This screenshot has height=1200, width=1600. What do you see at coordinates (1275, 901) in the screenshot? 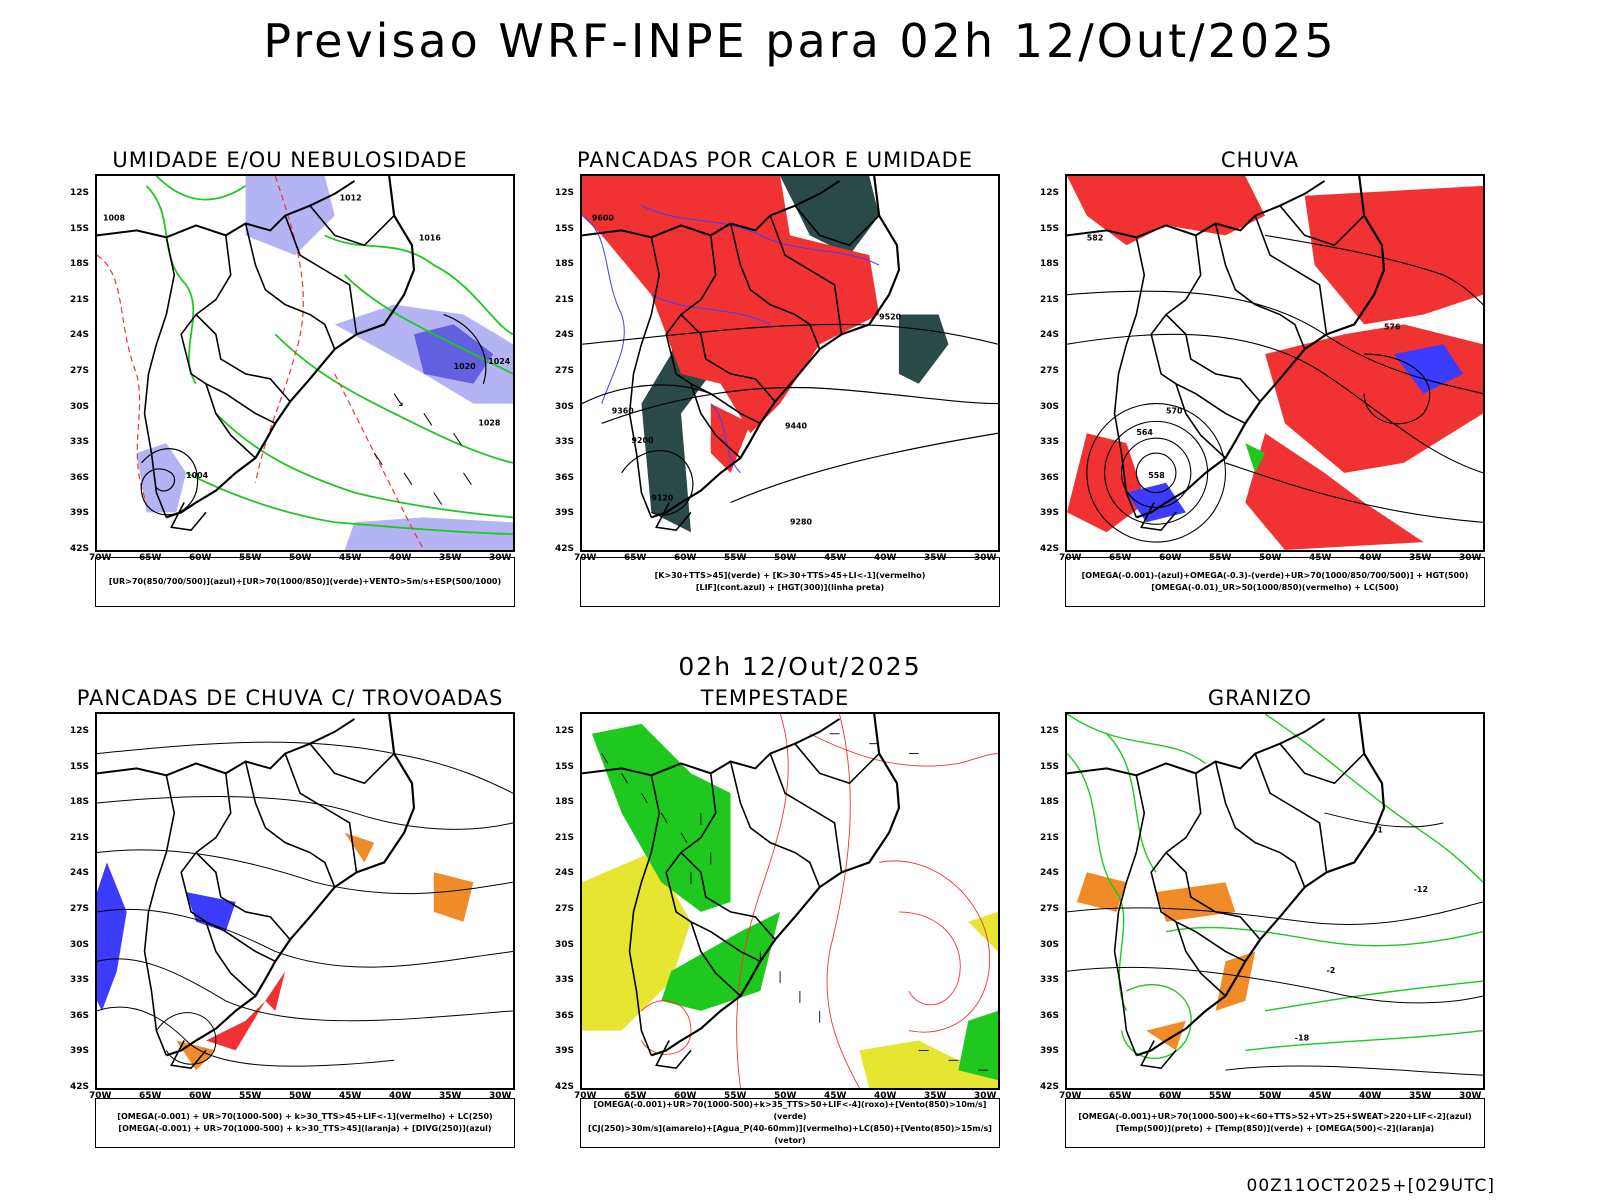
I see `map-granizo: -12 -18 -2 -1` at bounding box center [1275, 901].